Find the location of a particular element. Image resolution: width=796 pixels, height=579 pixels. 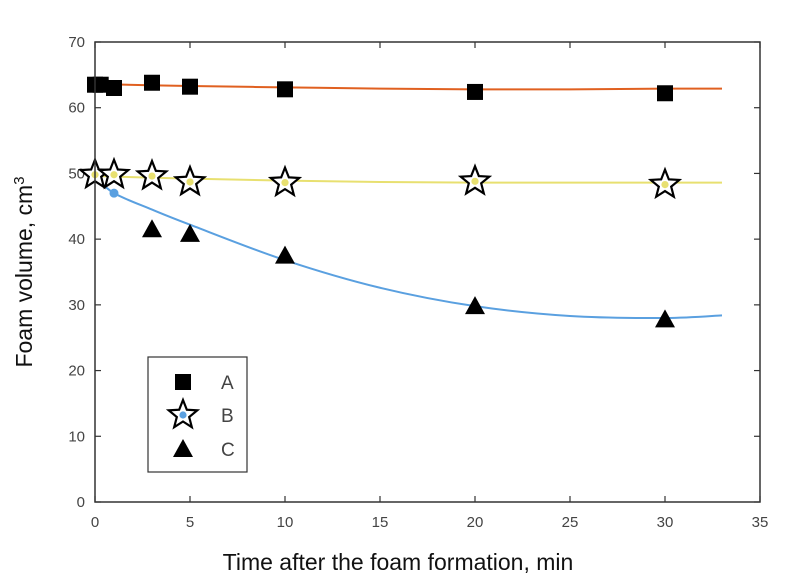

legend-marker-a is located at coordinates (183, 382).